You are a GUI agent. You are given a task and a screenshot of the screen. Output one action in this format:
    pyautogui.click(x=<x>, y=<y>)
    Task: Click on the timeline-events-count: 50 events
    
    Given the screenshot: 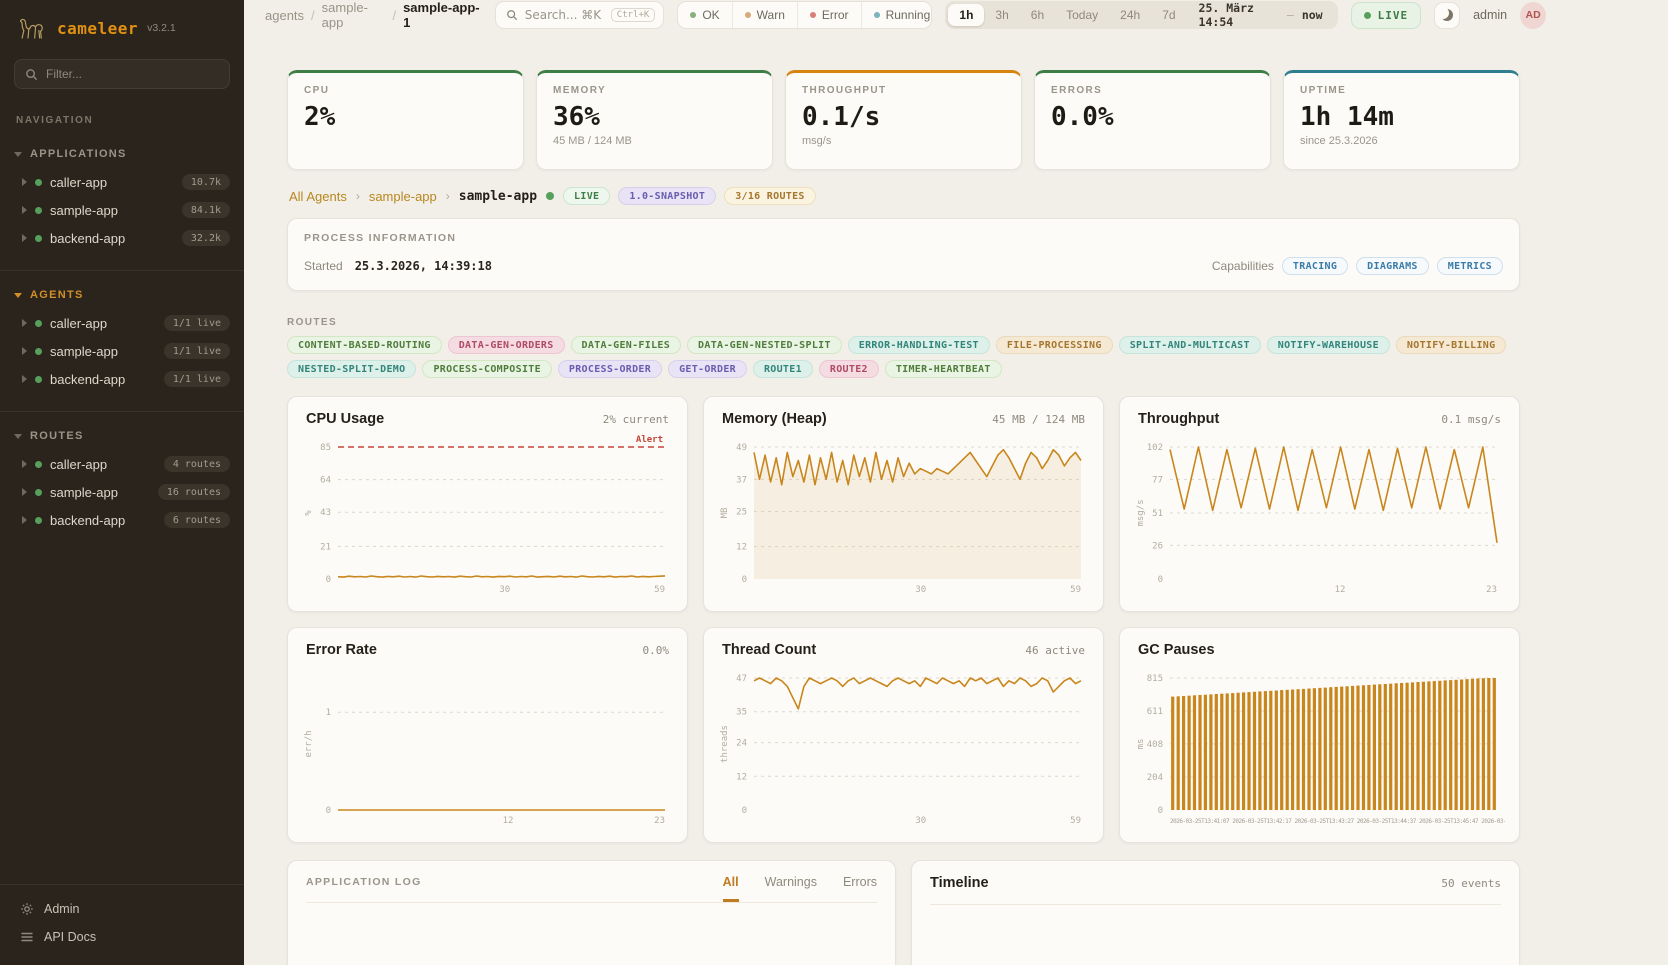 What is the action you would take?
    pyautogui.click(x=1471, y=883)
    